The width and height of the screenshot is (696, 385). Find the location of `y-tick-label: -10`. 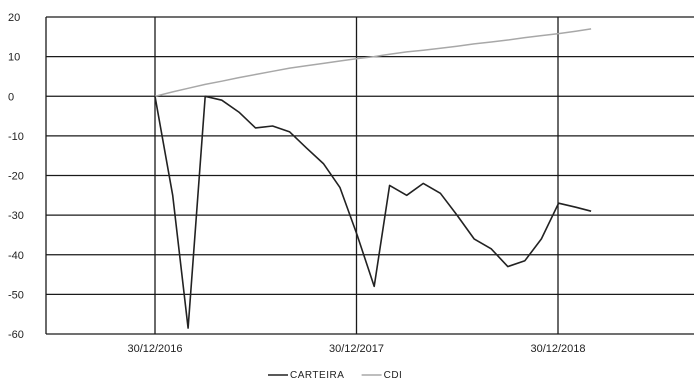

y-tick-label: -10 is located at coordinates (16, 137).